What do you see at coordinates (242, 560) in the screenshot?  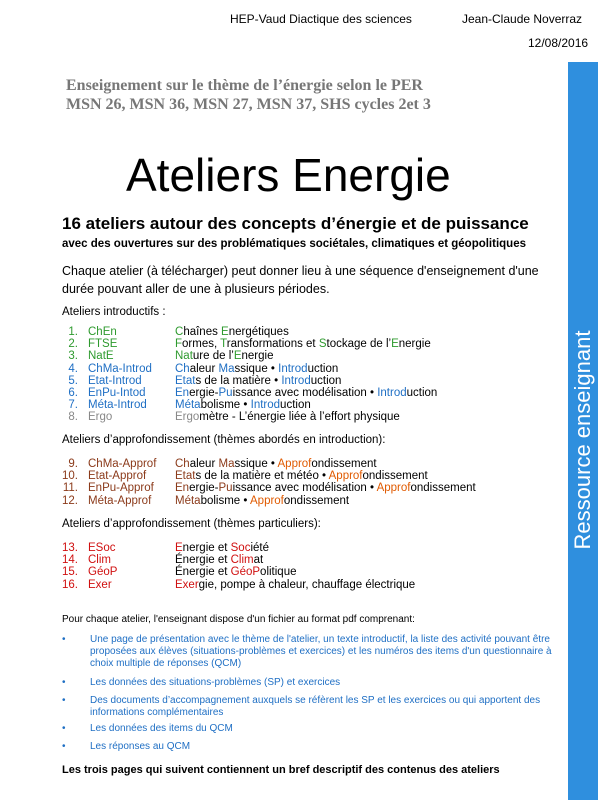 I see `title-part: Clim` at bounding box center [242, 560].